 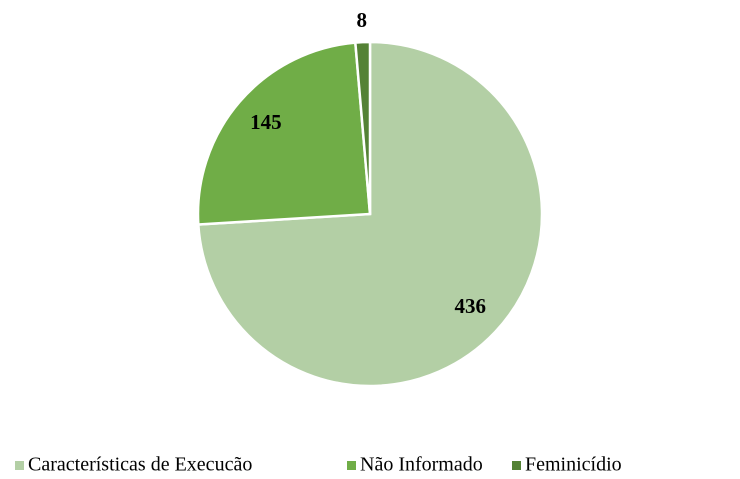 I want to click on legend-label: Características de Execucão, so click(x=140, y=465).